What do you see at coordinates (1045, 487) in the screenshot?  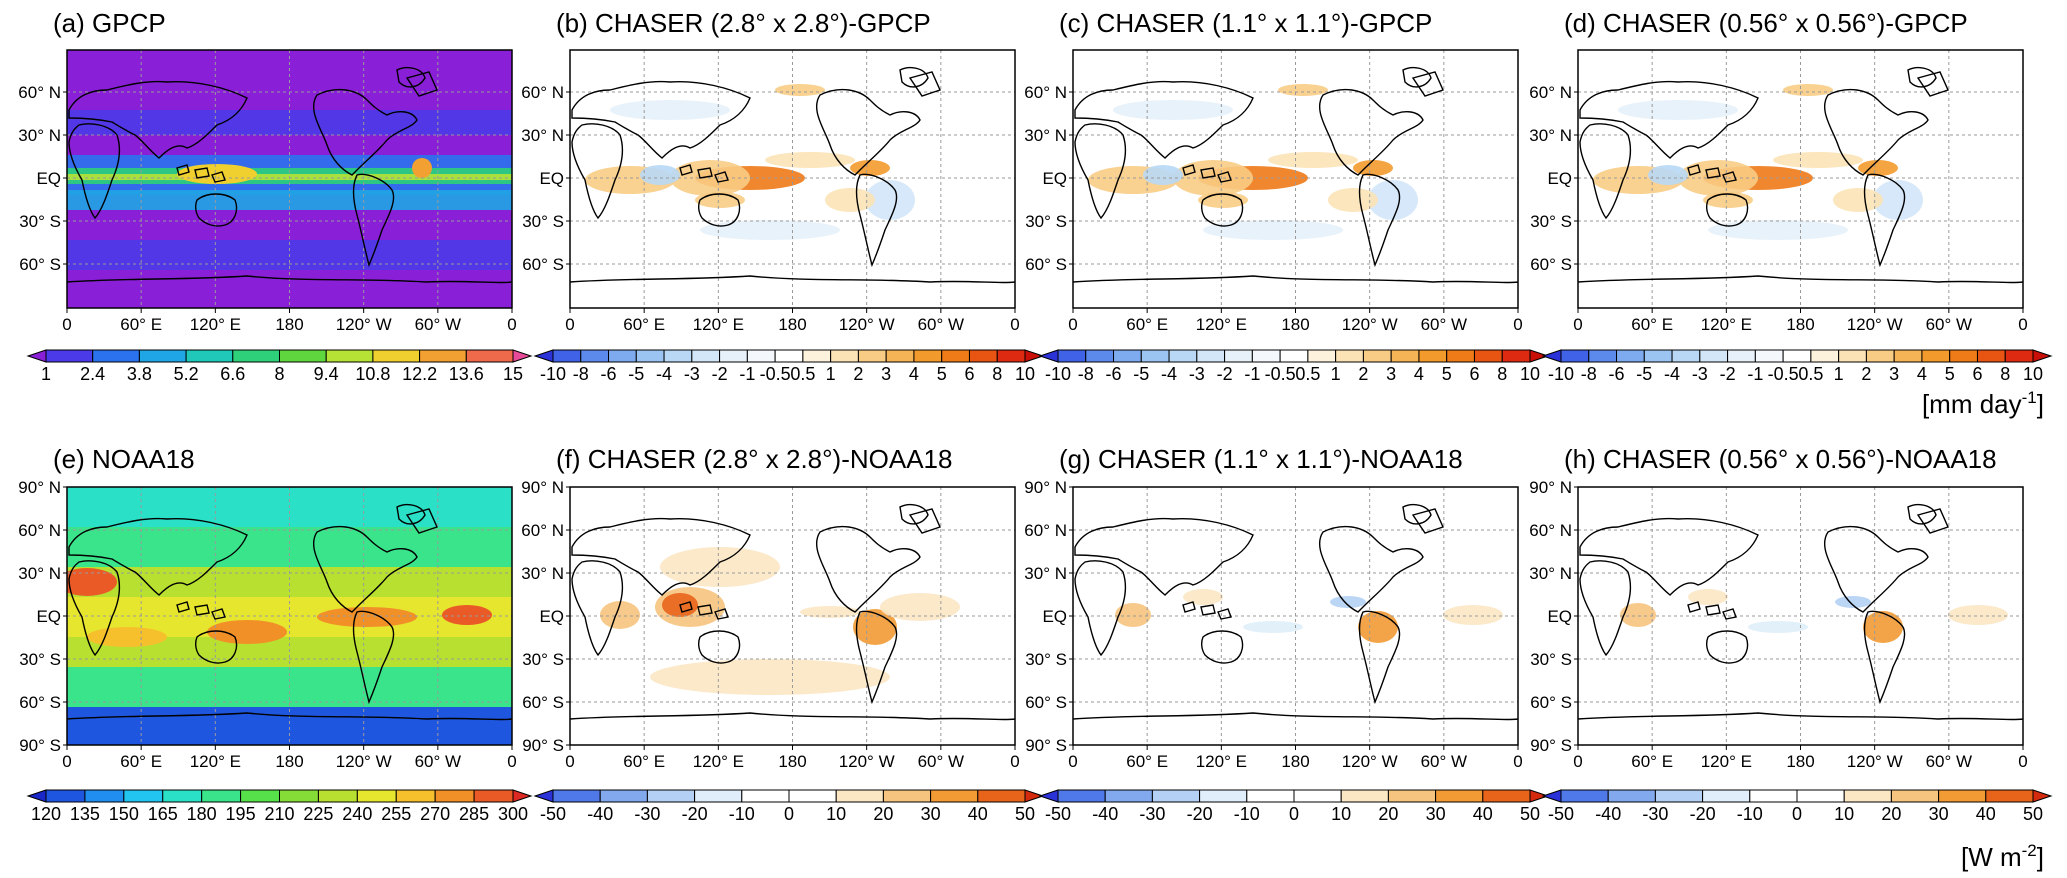 I see `lat-tick-label: 90° N` at bounding box center [1045, 487].